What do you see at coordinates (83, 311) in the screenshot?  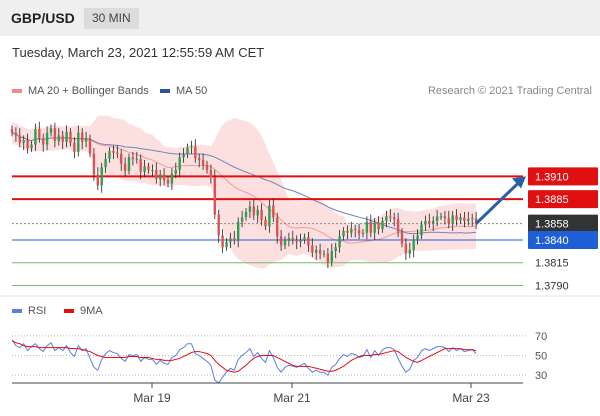 I see `legend-9ma: 9MA` at bounding box center [83, 311].